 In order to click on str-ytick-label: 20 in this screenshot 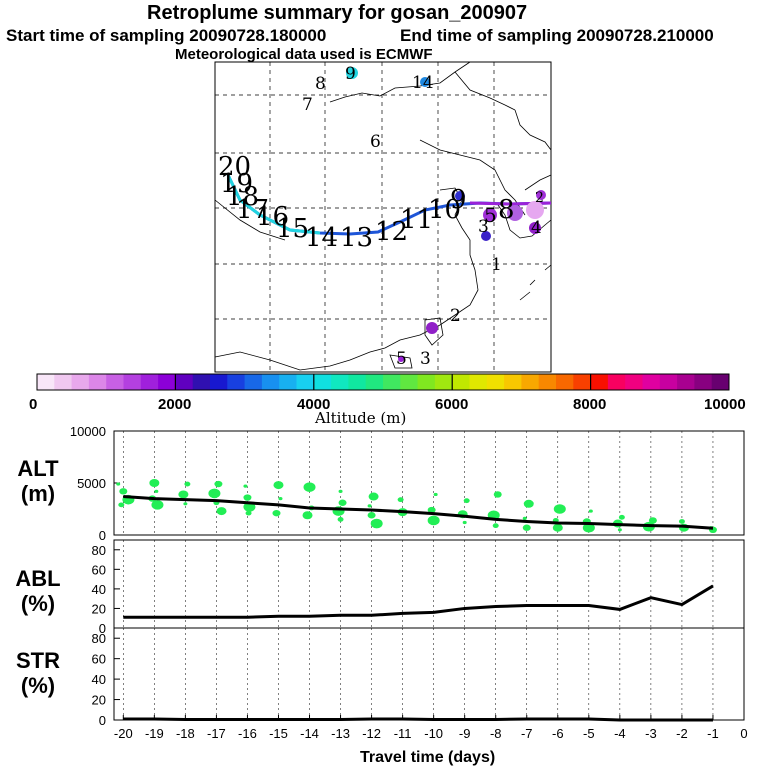, I will do `click(99, 700)`.